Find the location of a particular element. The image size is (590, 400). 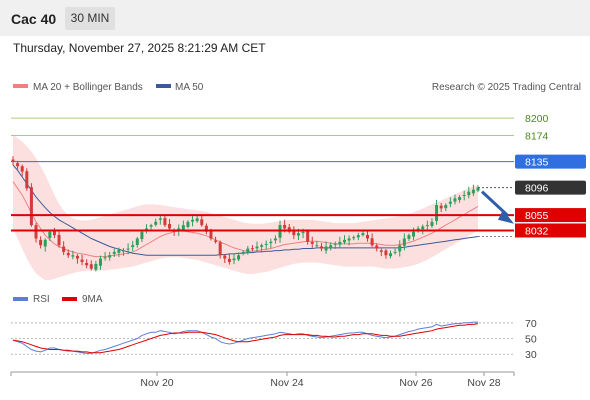

rsi-legend-label: RSI is located at coordinates (41, 299).